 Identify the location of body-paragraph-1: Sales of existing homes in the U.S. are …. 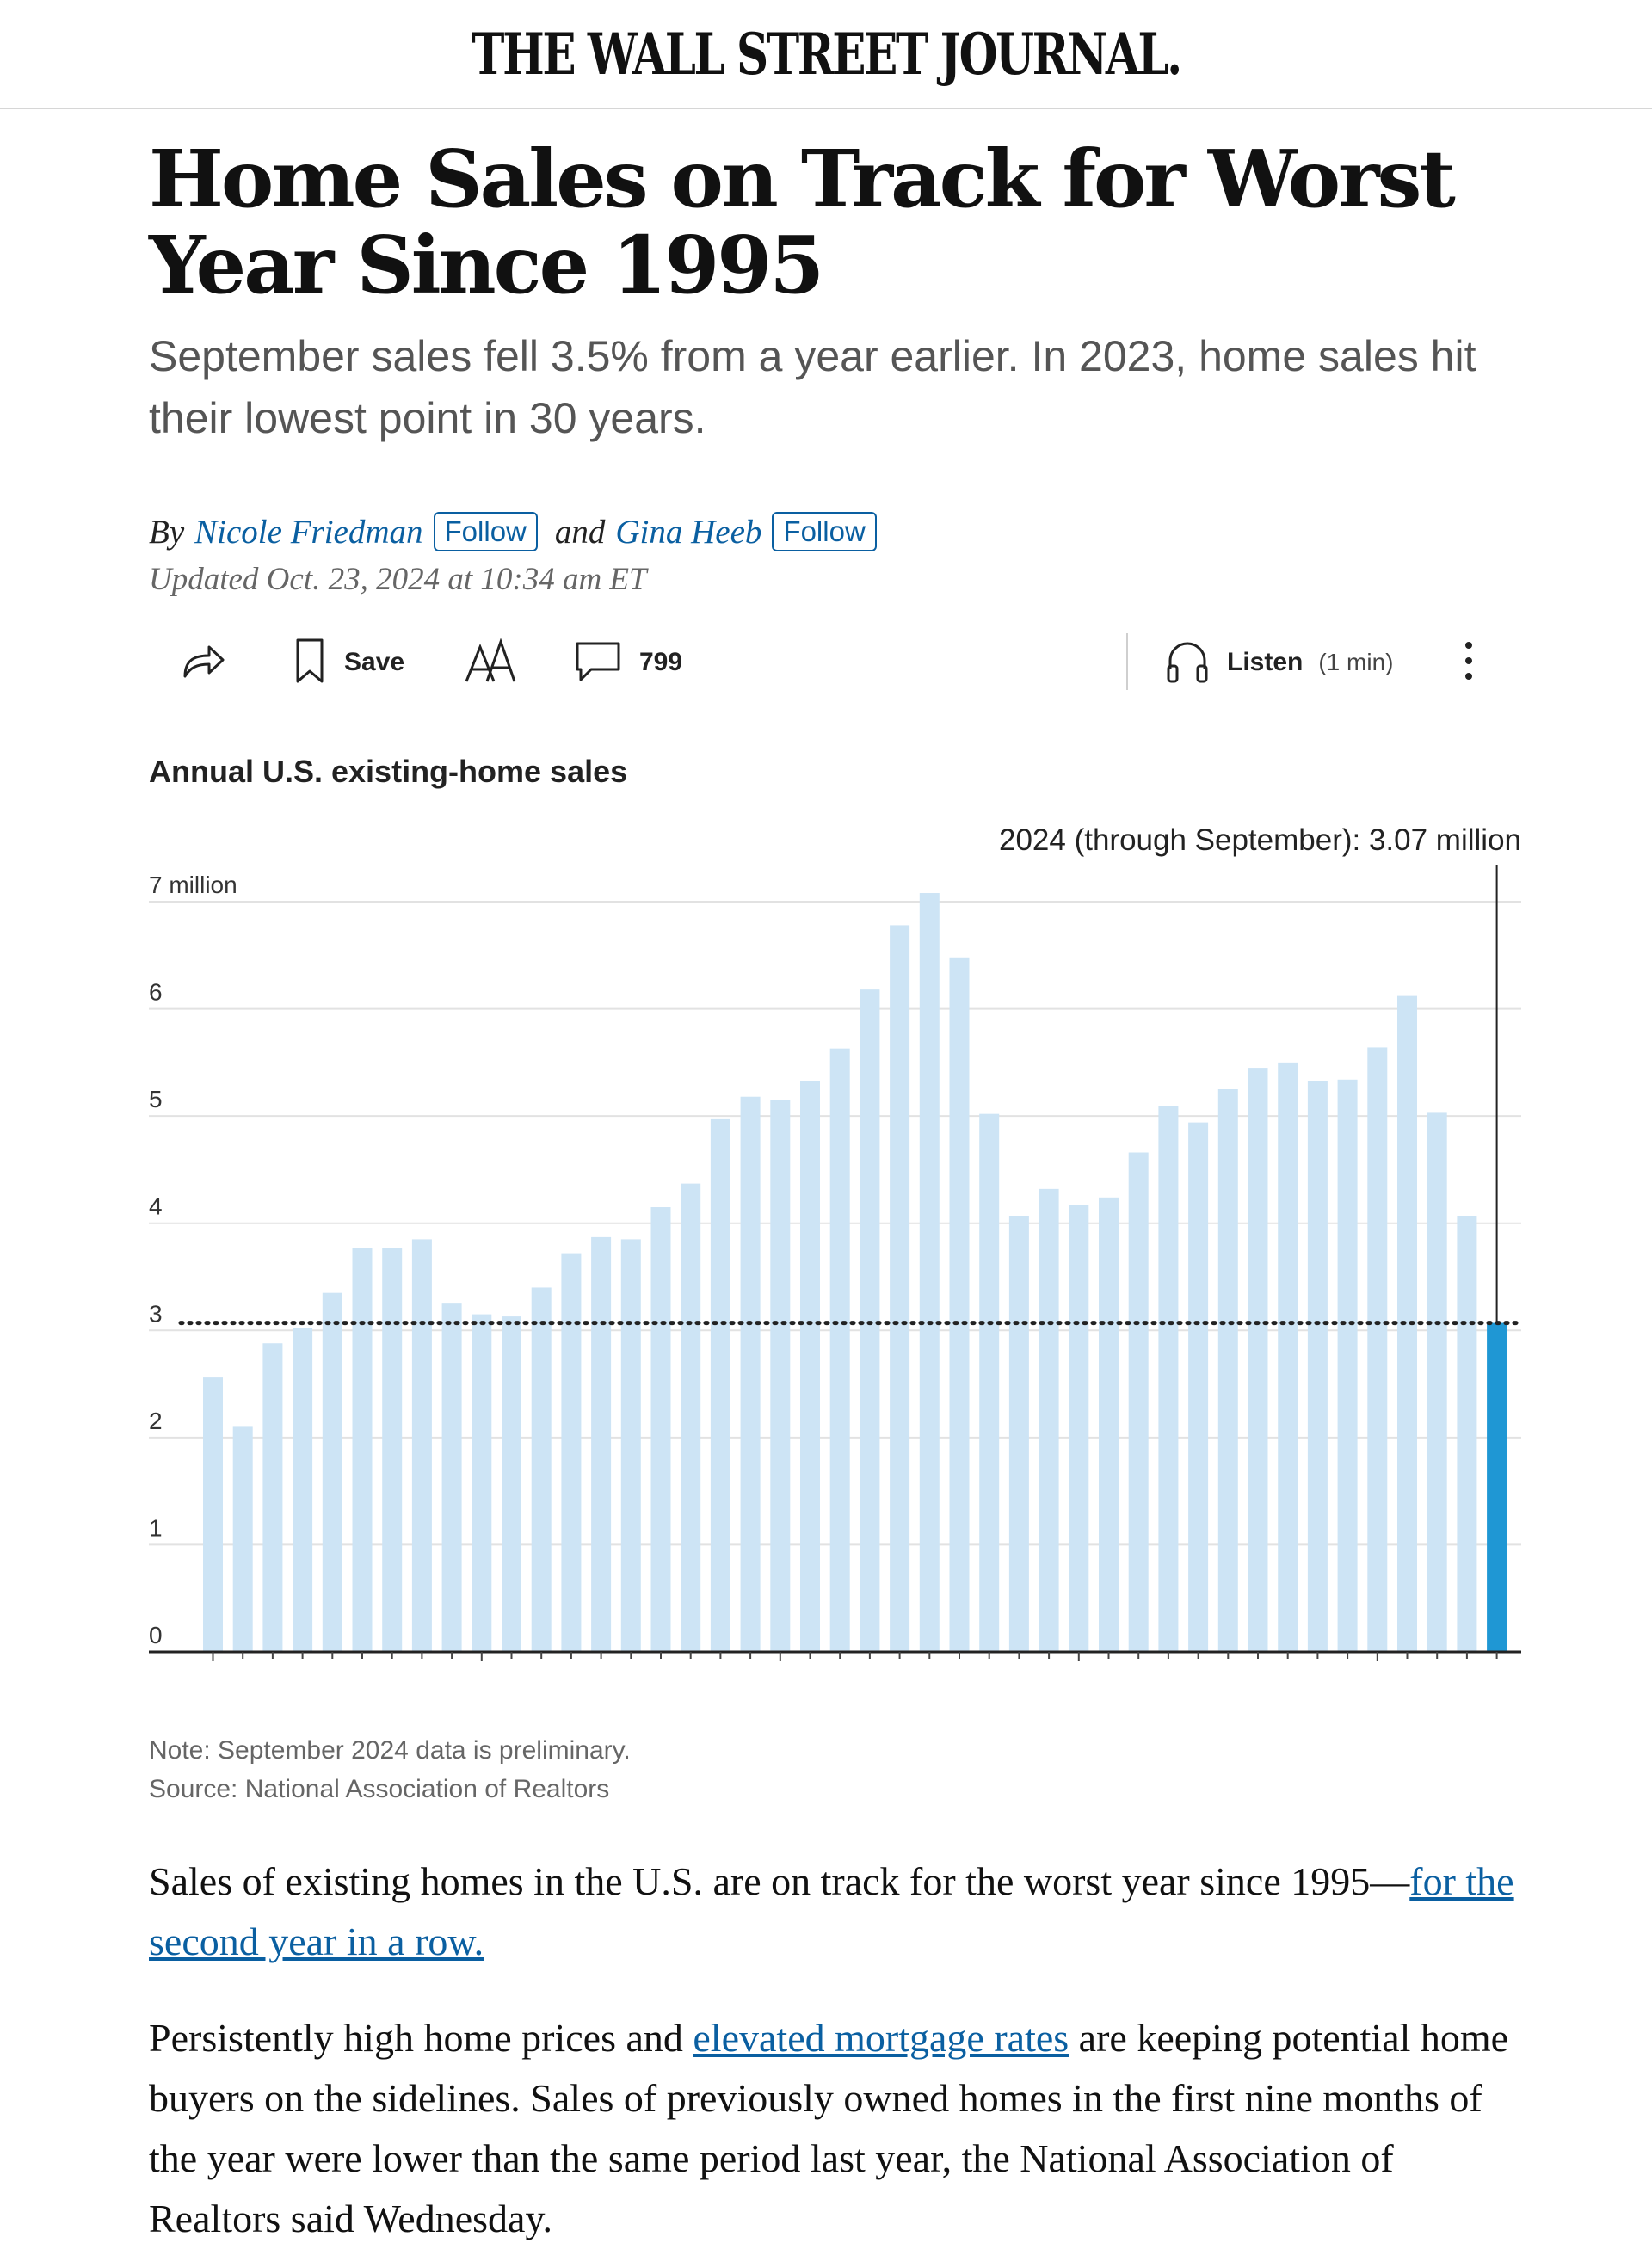
(837, 1912).